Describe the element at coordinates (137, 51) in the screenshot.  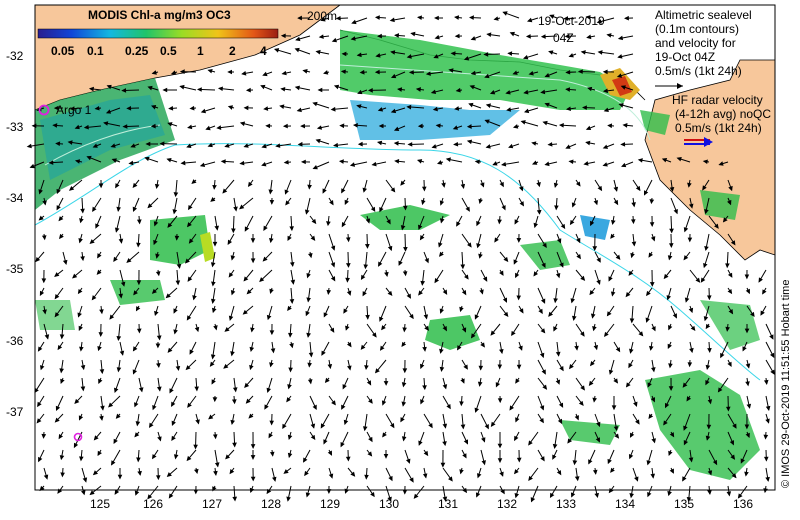
I see `colorbar-tick: 0.25` at that location.